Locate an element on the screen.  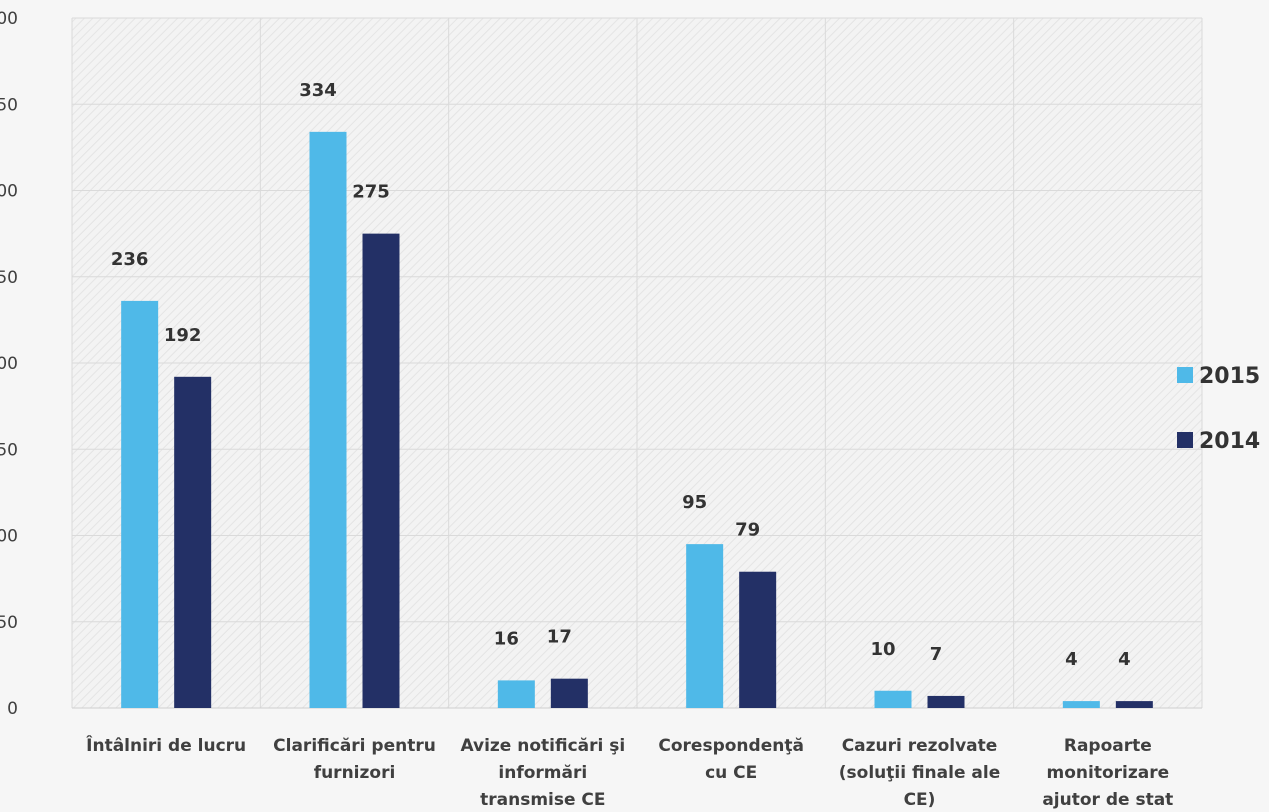
x-tick-label: (soluţii finale ale is located at coordinates (919, 773).